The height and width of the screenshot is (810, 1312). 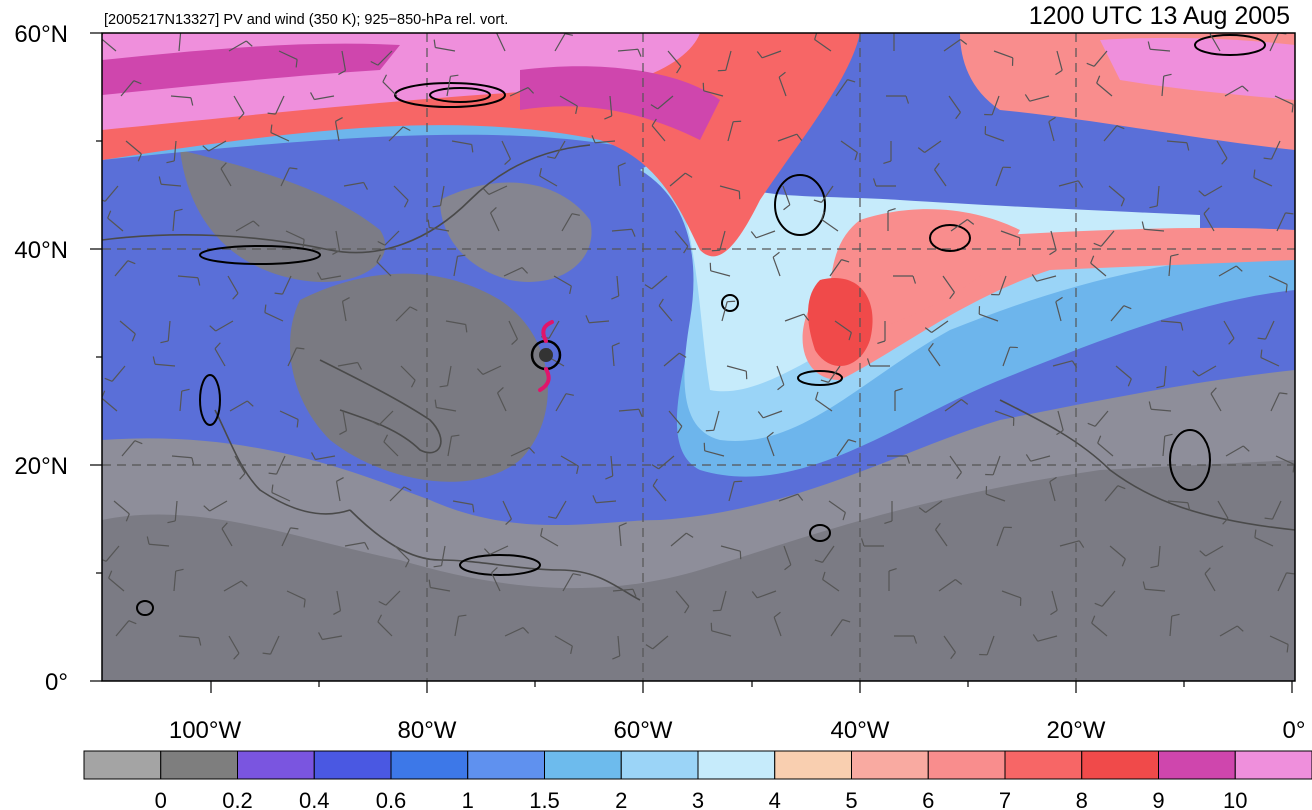 What do you see at coordinates (41, 358) in the screenshot?
I see `latitude-labels: 60°N 40°N 20°N 0°` at bounding box center [41, 358].